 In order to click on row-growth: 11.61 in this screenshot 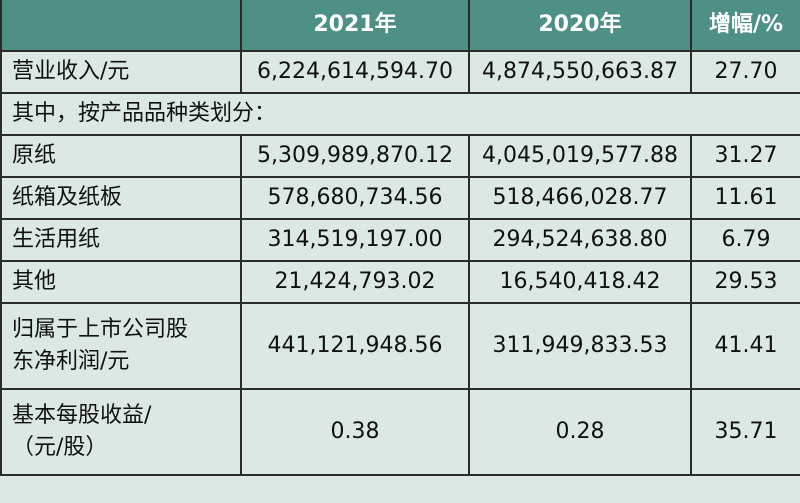, I will do `click(745, 198)`.